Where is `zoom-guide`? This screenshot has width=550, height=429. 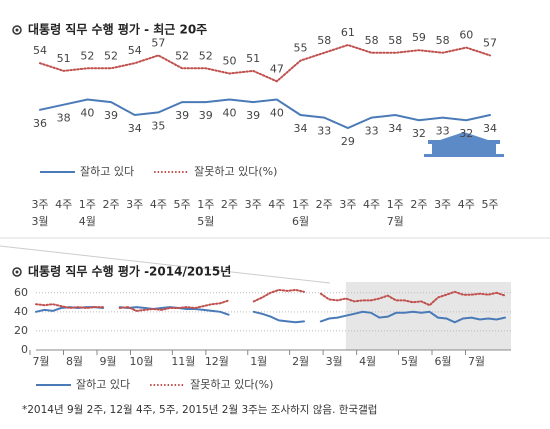 zoom-guide is located at coordinates (165, 264).